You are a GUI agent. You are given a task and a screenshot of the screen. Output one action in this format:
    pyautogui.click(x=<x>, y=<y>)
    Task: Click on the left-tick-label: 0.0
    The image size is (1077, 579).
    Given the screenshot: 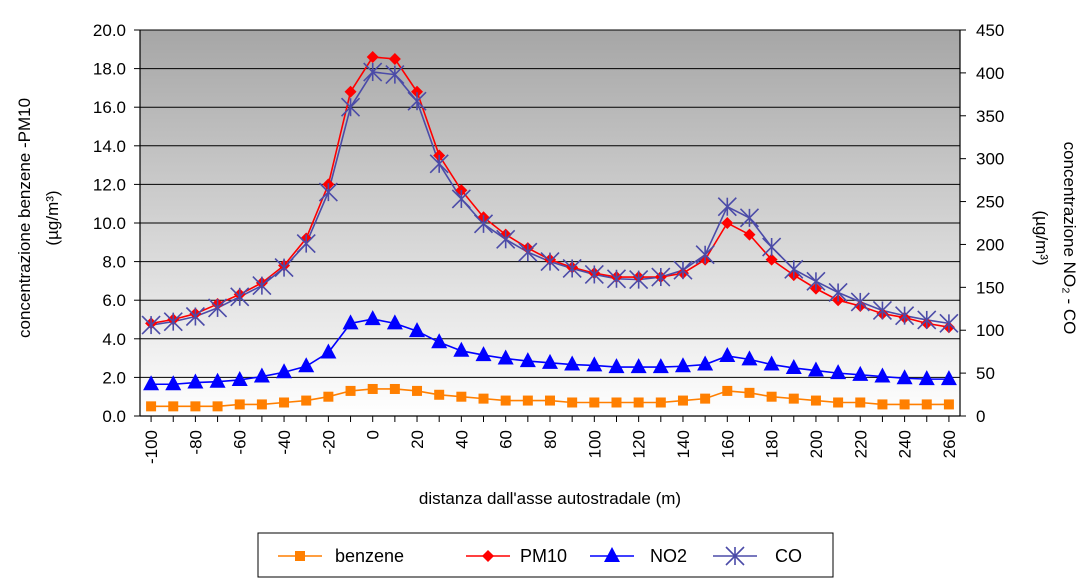 What is the action you would take?
    pyautogui.click(x=114, y=416)
    